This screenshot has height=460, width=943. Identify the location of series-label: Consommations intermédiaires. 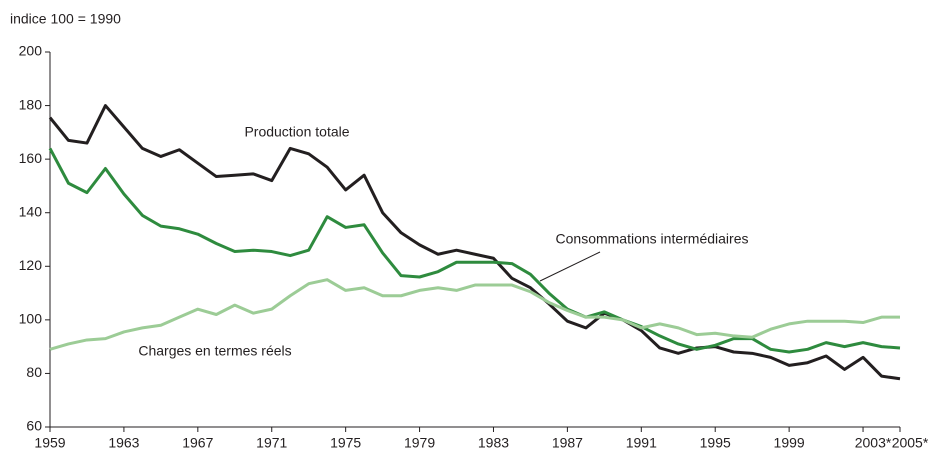
(652, 239).